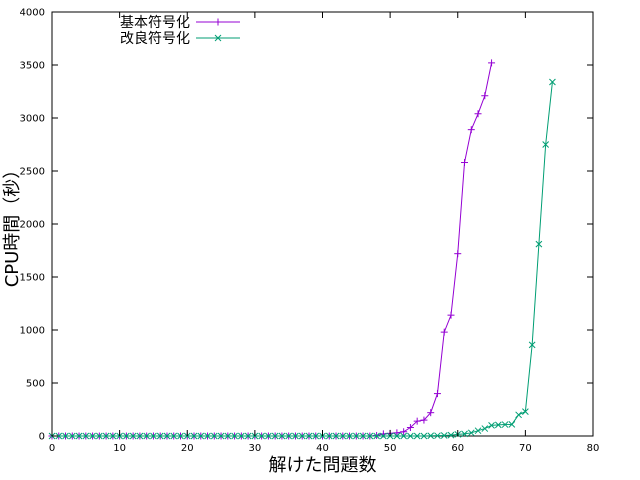 The width and height of the screenshot is (640, 480). Describe the element at coordinates (42, 437) in the screenshot. I see `y-tick-label: 0` at that location.